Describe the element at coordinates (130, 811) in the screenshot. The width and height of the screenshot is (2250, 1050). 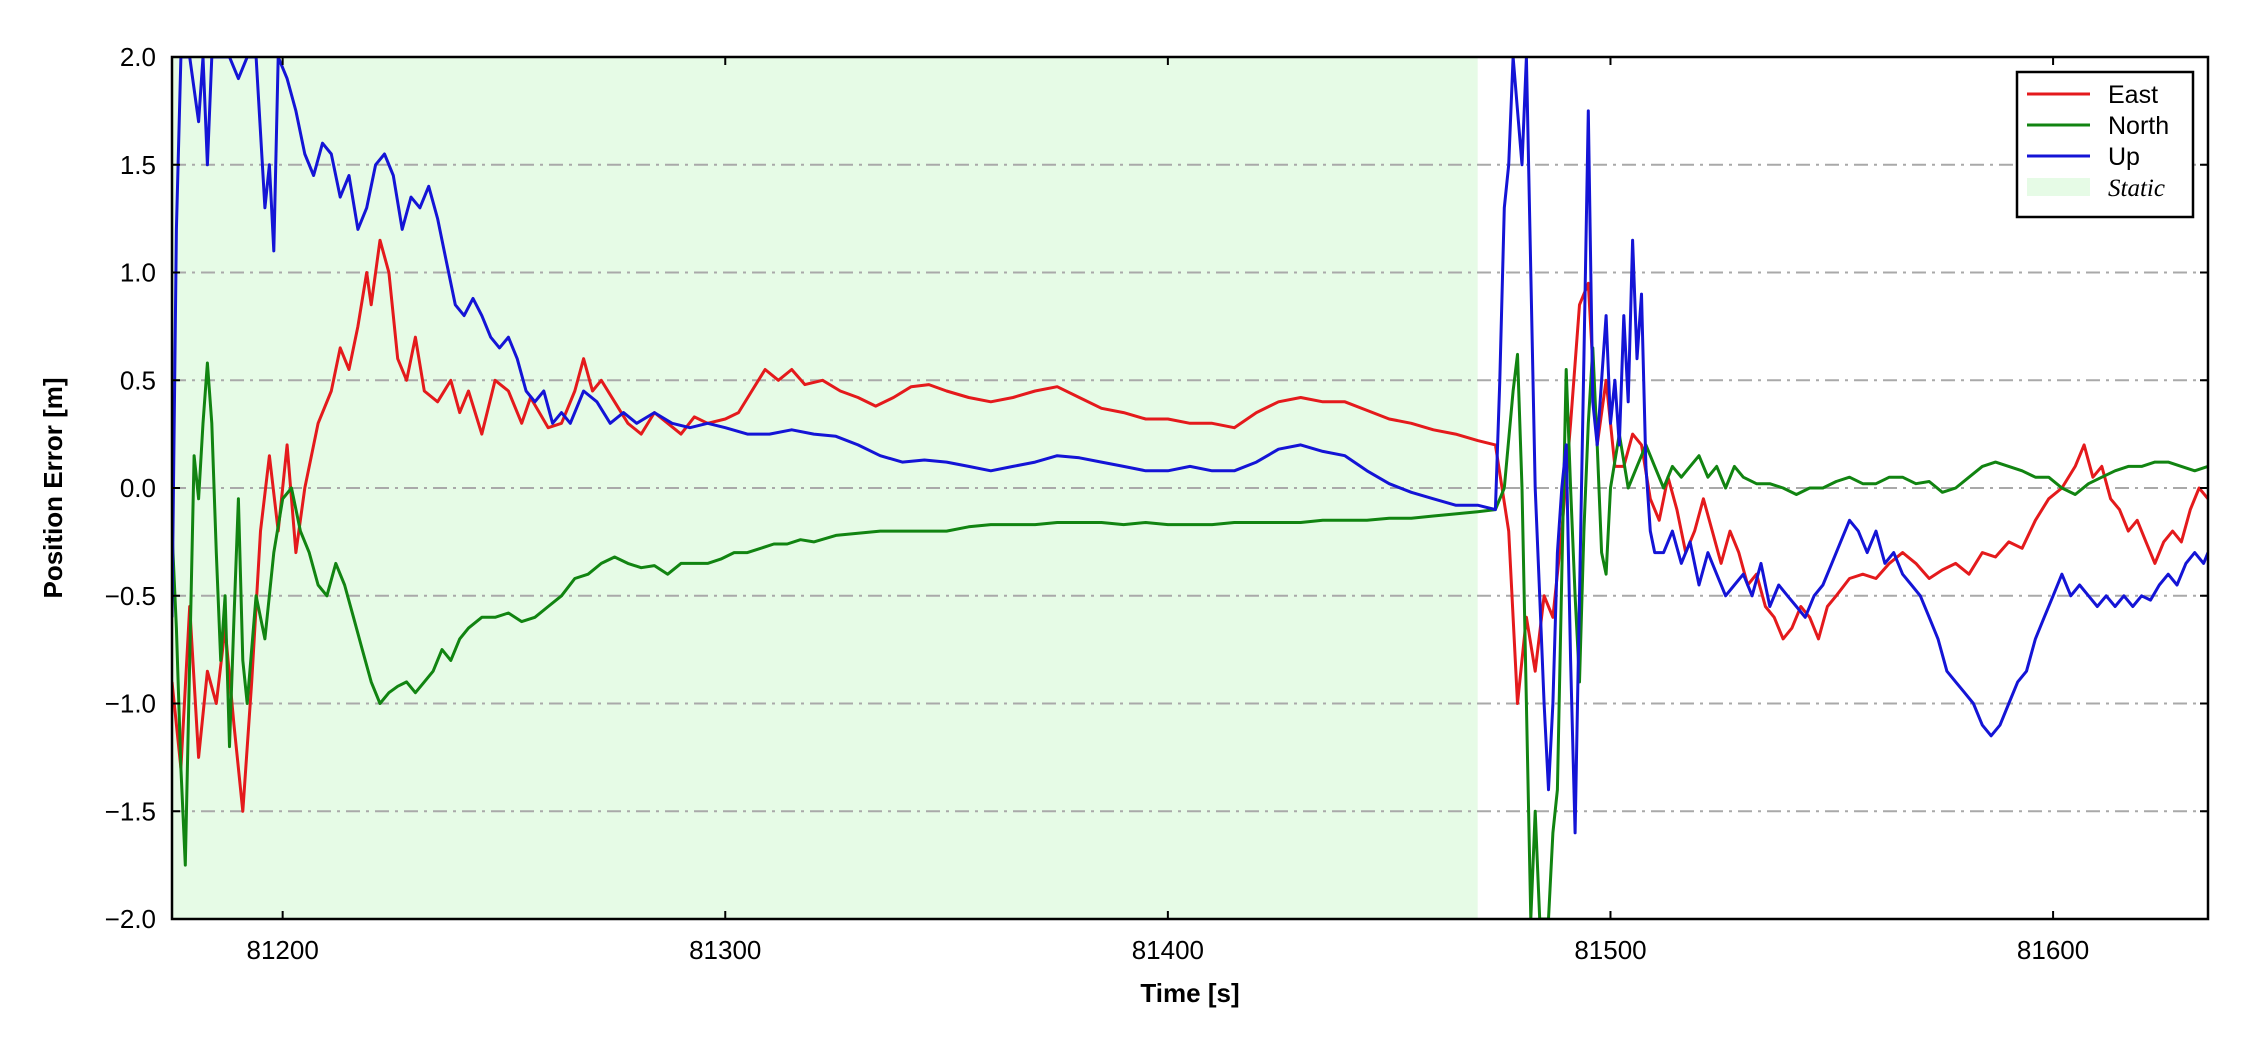
I see `y-tick-label: −1.5` at that location.